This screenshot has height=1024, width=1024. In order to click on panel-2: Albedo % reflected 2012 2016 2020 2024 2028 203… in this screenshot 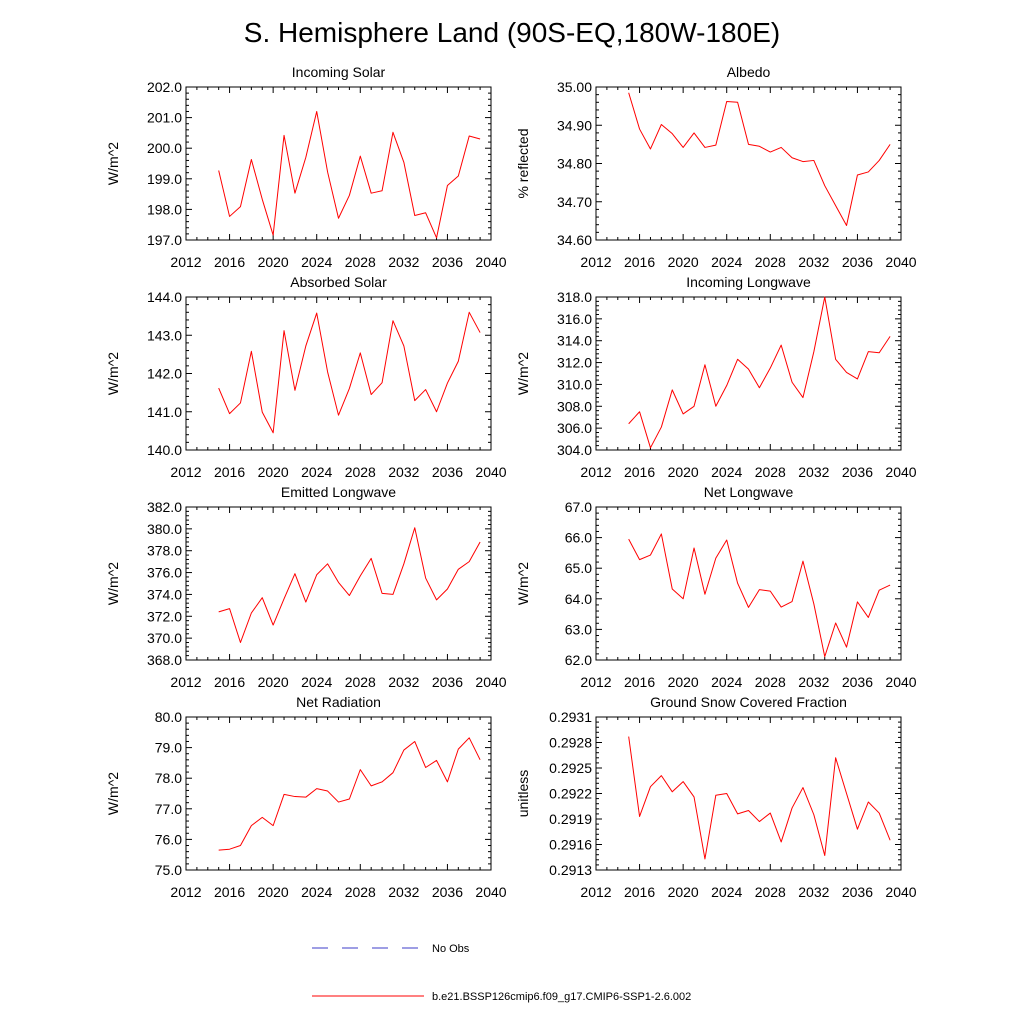, I will do `click(716, 167)`.